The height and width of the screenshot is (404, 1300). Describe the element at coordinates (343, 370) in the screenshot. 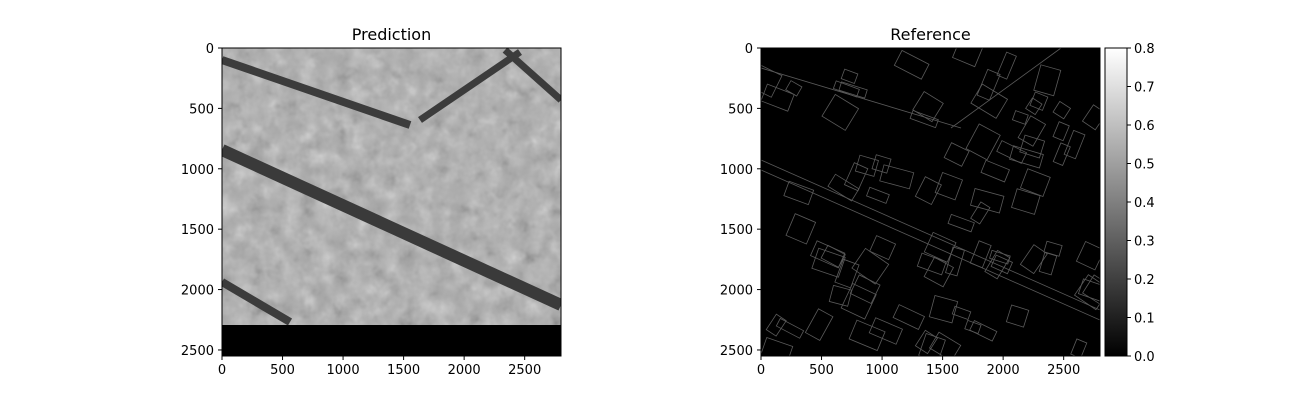

I see `prediction-x-tick-label: 1000` at that location.